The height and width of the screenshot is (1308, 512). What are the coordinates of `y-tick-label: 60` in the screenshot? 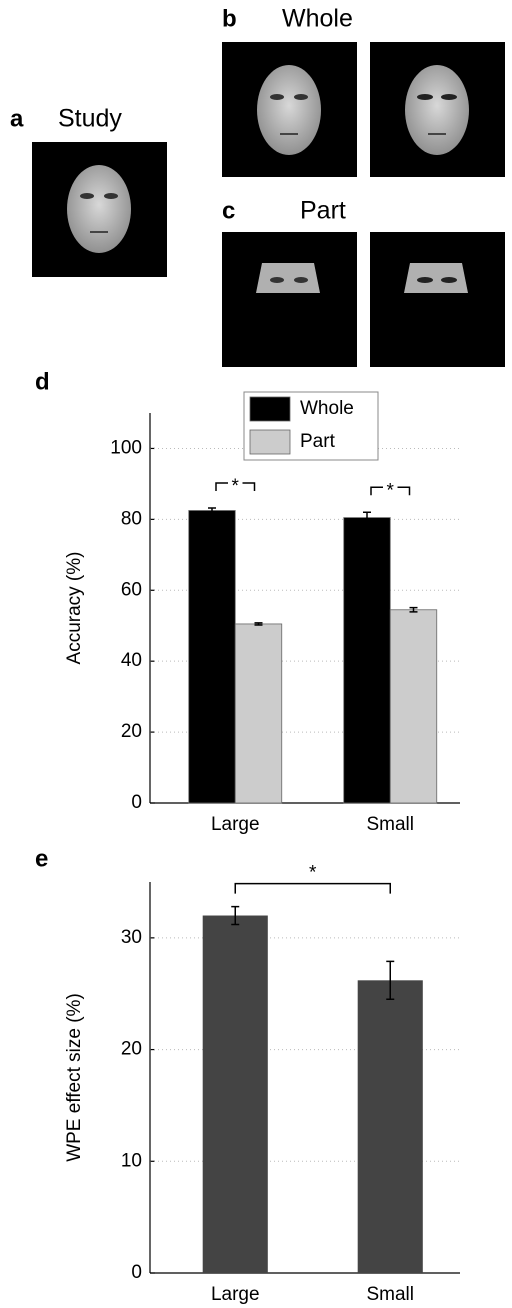 It's located at (131, 589).